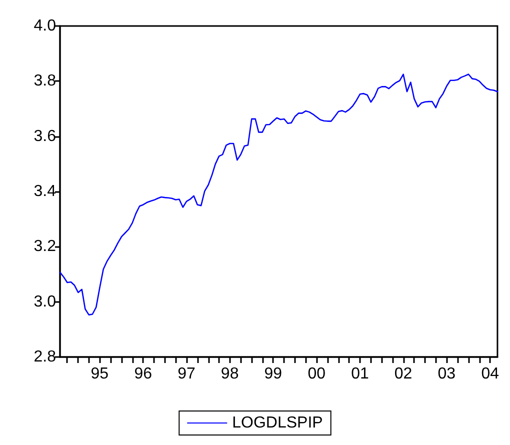 The image size is (510, 445). What do you see at coordinates (45, 26) in the screenshot?
I see `y-tick-label: 4.0` at bounding box center [45, 26].